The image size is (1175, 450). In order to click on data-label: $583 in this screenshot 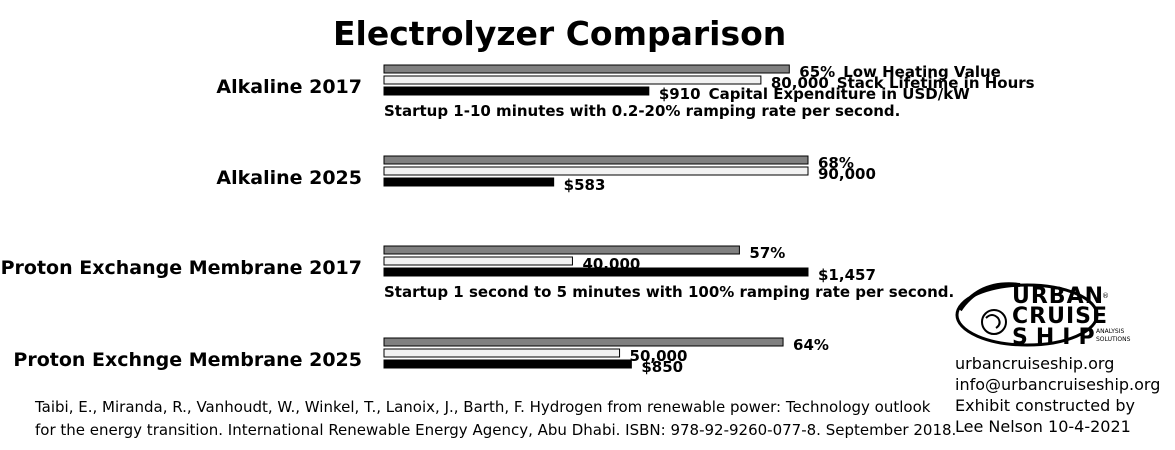, I will do `click(585, 185)`.